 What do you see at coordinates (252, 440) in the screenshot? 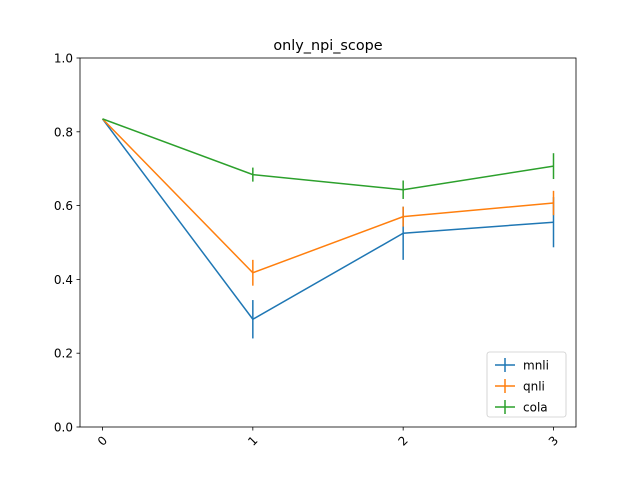
I see `x-tick-label: 1` at bounding box center [252, 440].